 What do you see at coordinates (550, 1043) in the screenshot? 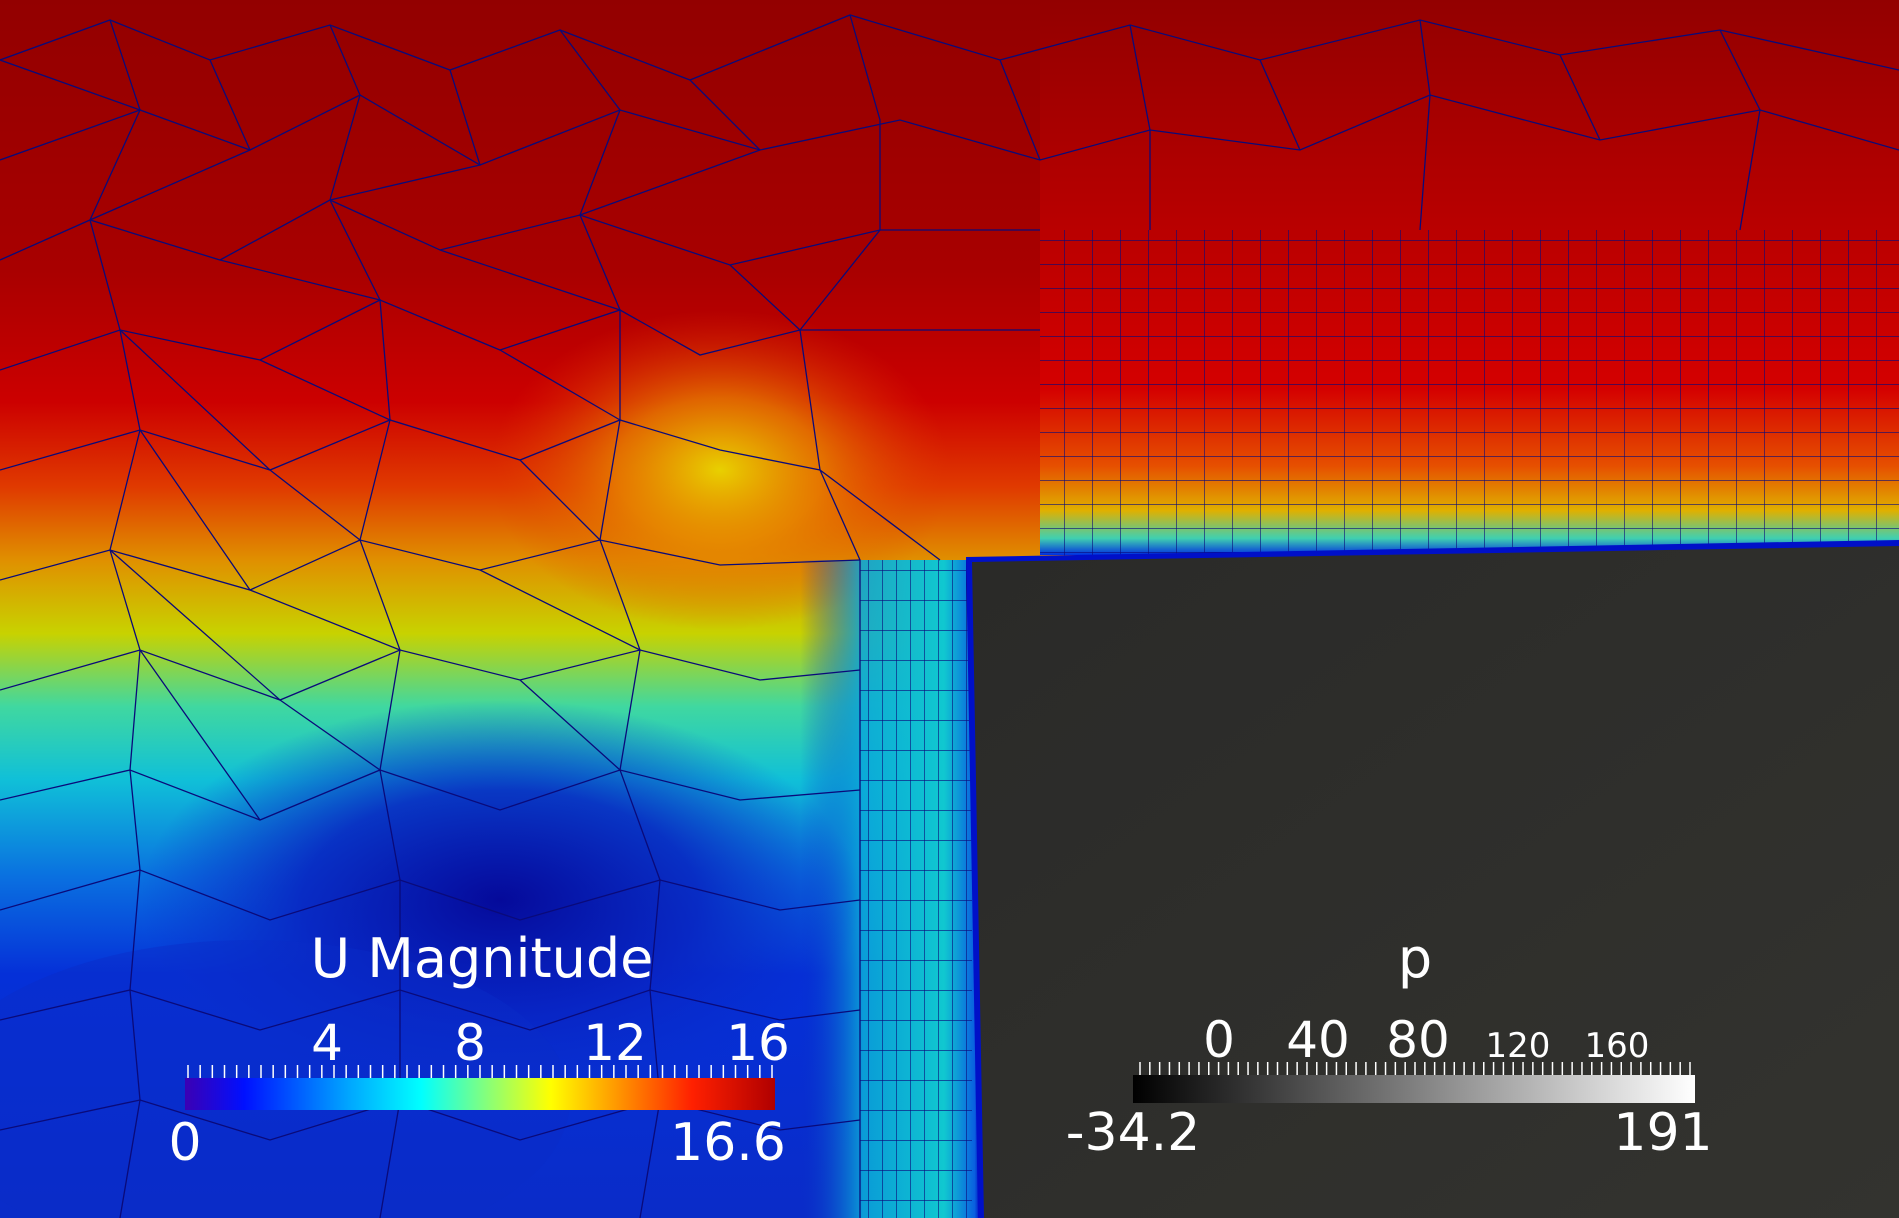
I see `u-legend-ticks: 4 8 12 16` at bounding box center [550, 1043].